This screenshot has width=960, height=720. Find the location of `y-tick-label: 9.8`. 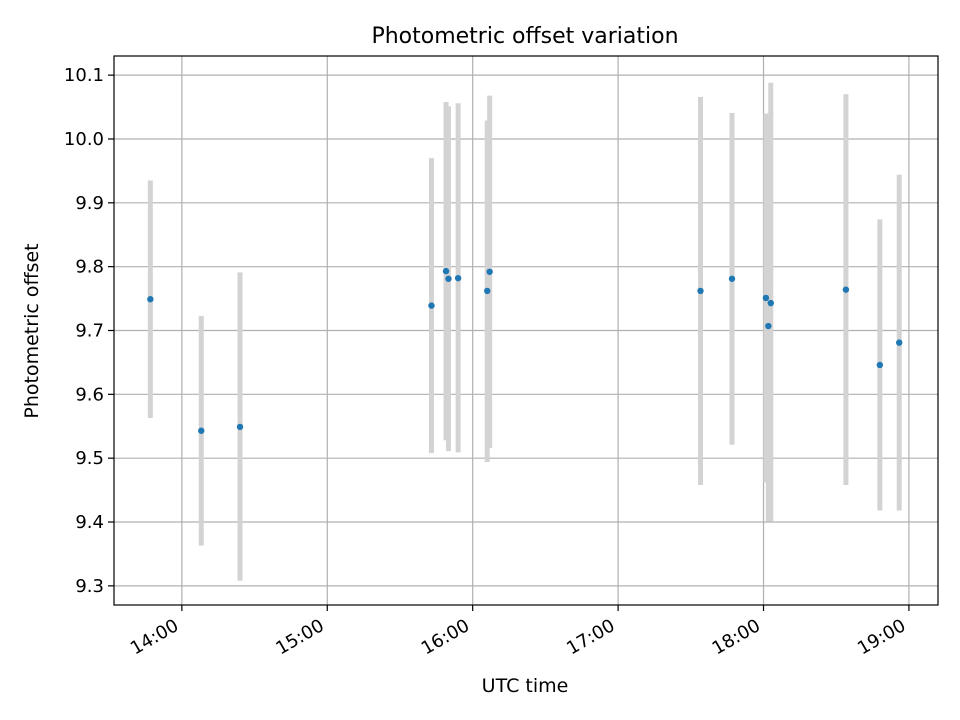

y-tick-label: 9.8 is located at coordinates (89, 267).